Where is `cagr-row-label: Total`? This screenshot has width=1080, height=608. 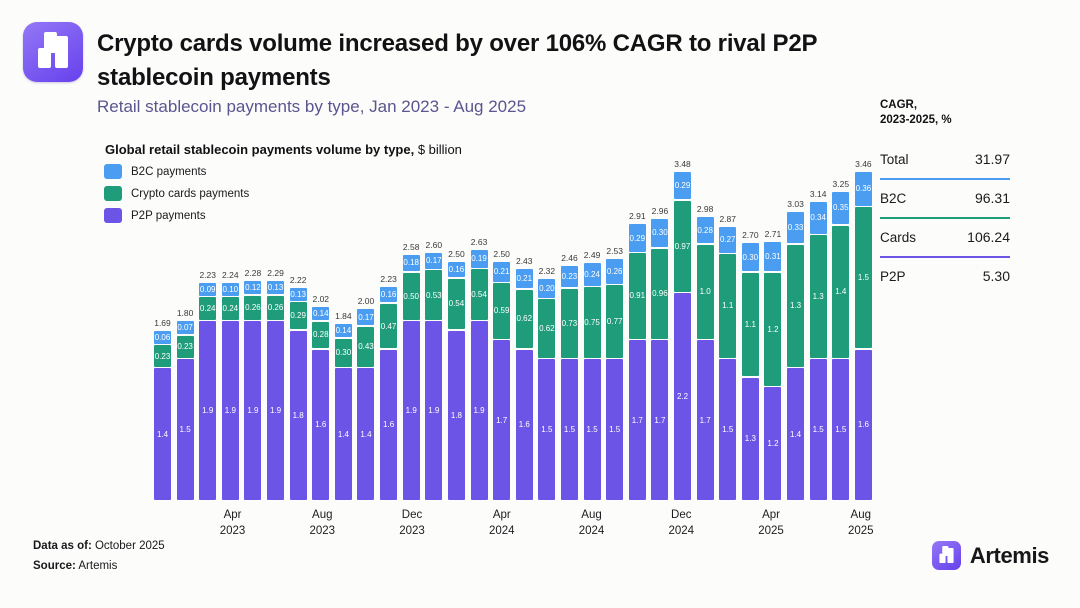 cagr-row-label: Total is located at coordinates (894, 159).